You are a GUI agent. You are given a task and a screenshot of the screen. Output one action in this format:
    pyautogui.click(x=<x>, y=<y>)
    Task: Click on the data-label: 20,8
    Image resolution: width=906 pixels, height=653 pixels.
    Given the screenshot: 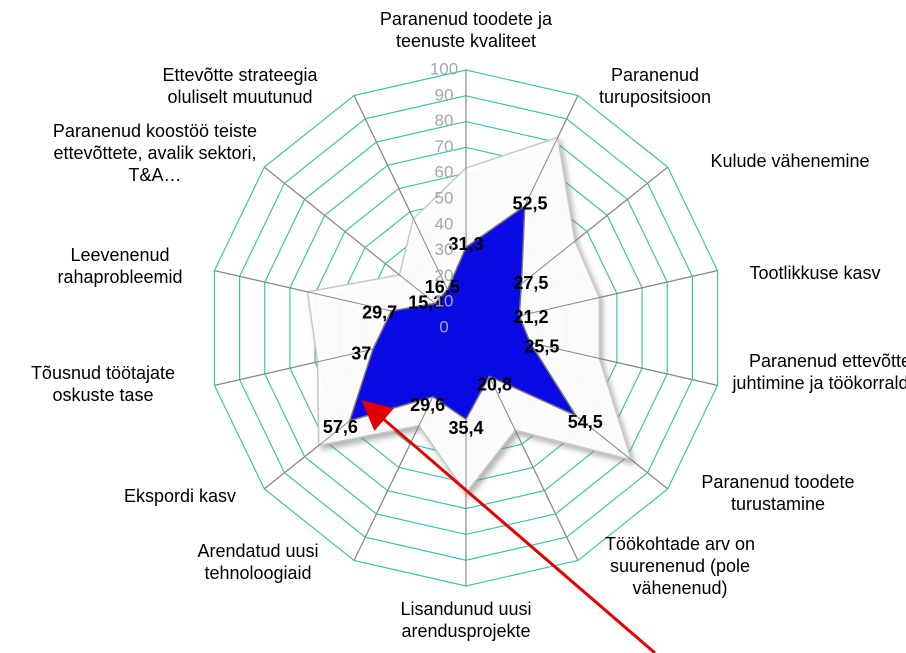 What is the action you would take?
    pyautogui.click(x=494, y=385)
    